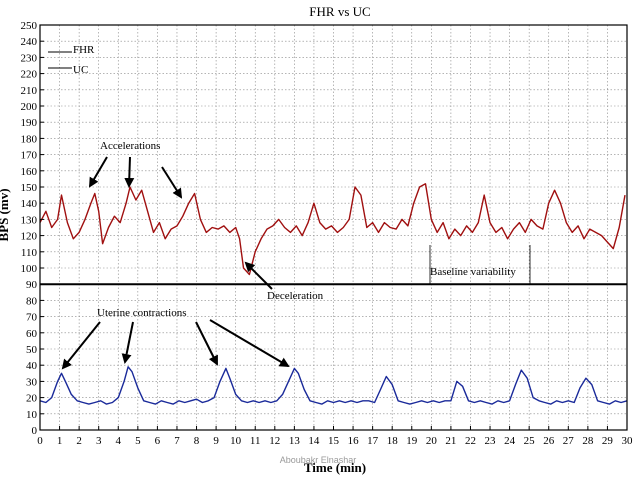  Describe the element at coordinates (295, 441) in the screenshot. I see `x-tick-label-13: 13` at that location.